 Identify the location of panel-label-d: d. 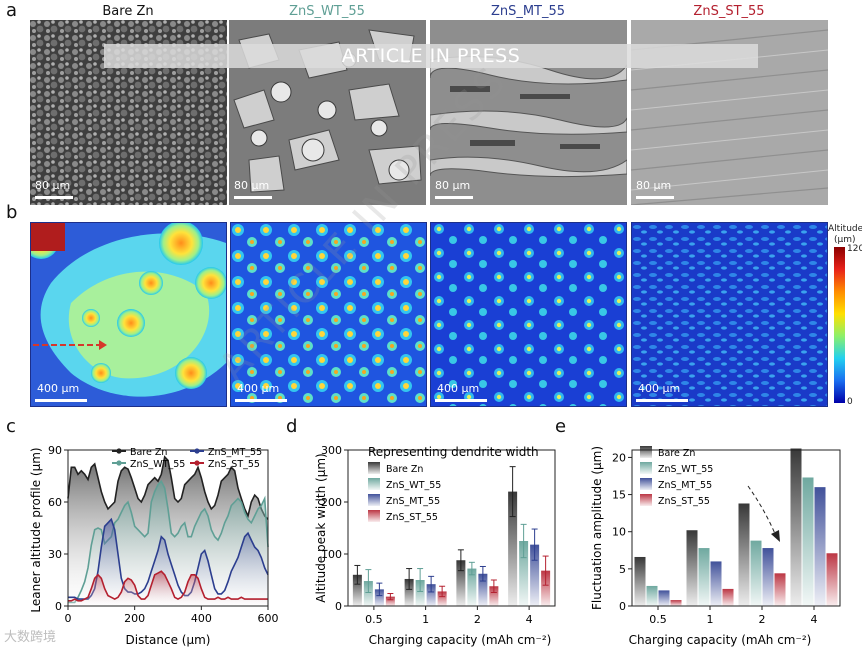
(292, 426).